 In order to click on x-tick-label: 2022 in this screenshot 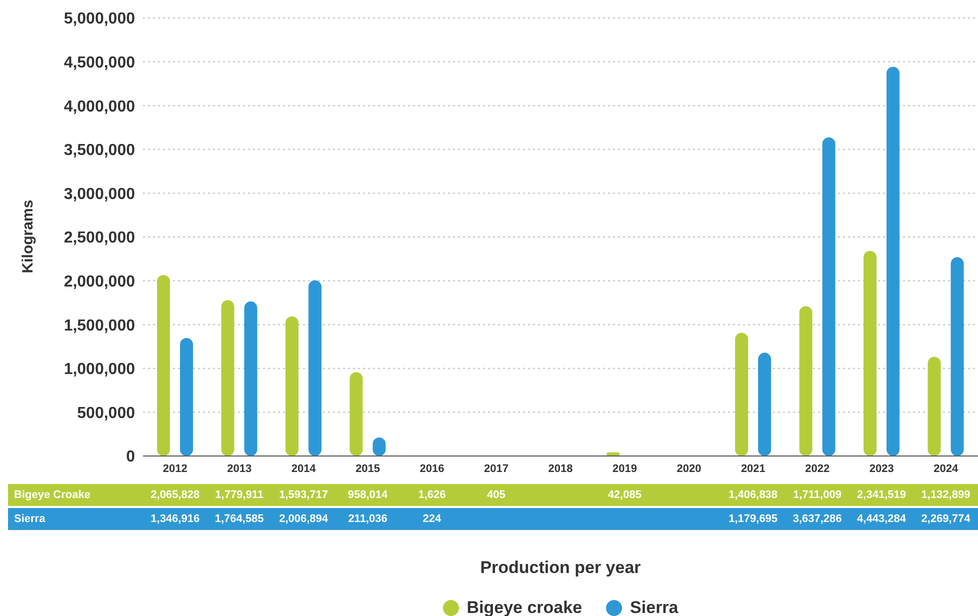, I will do `click(817, 468)`.